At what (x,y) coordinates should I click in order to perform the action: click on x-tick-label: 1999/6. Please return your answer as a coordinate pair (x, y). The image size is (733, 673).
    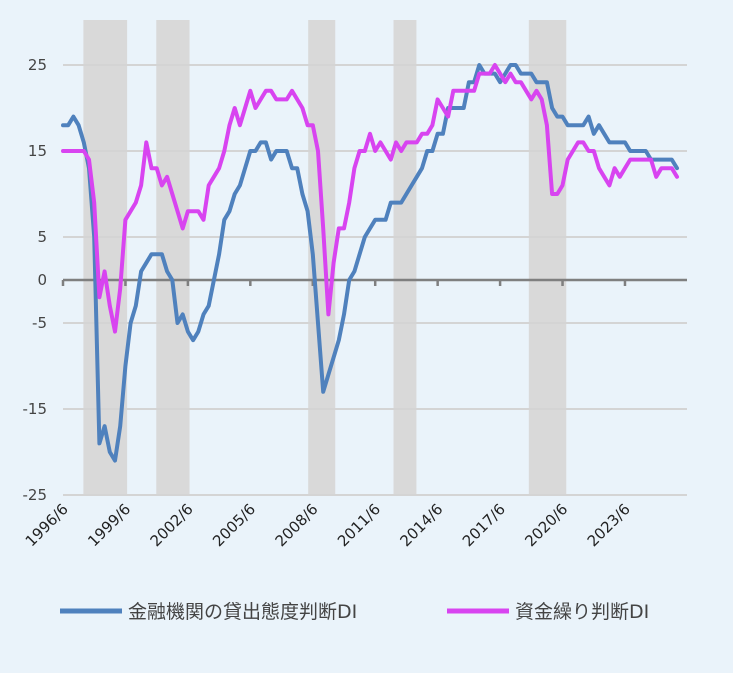
    Looking at the image, I should click on (109, 525).